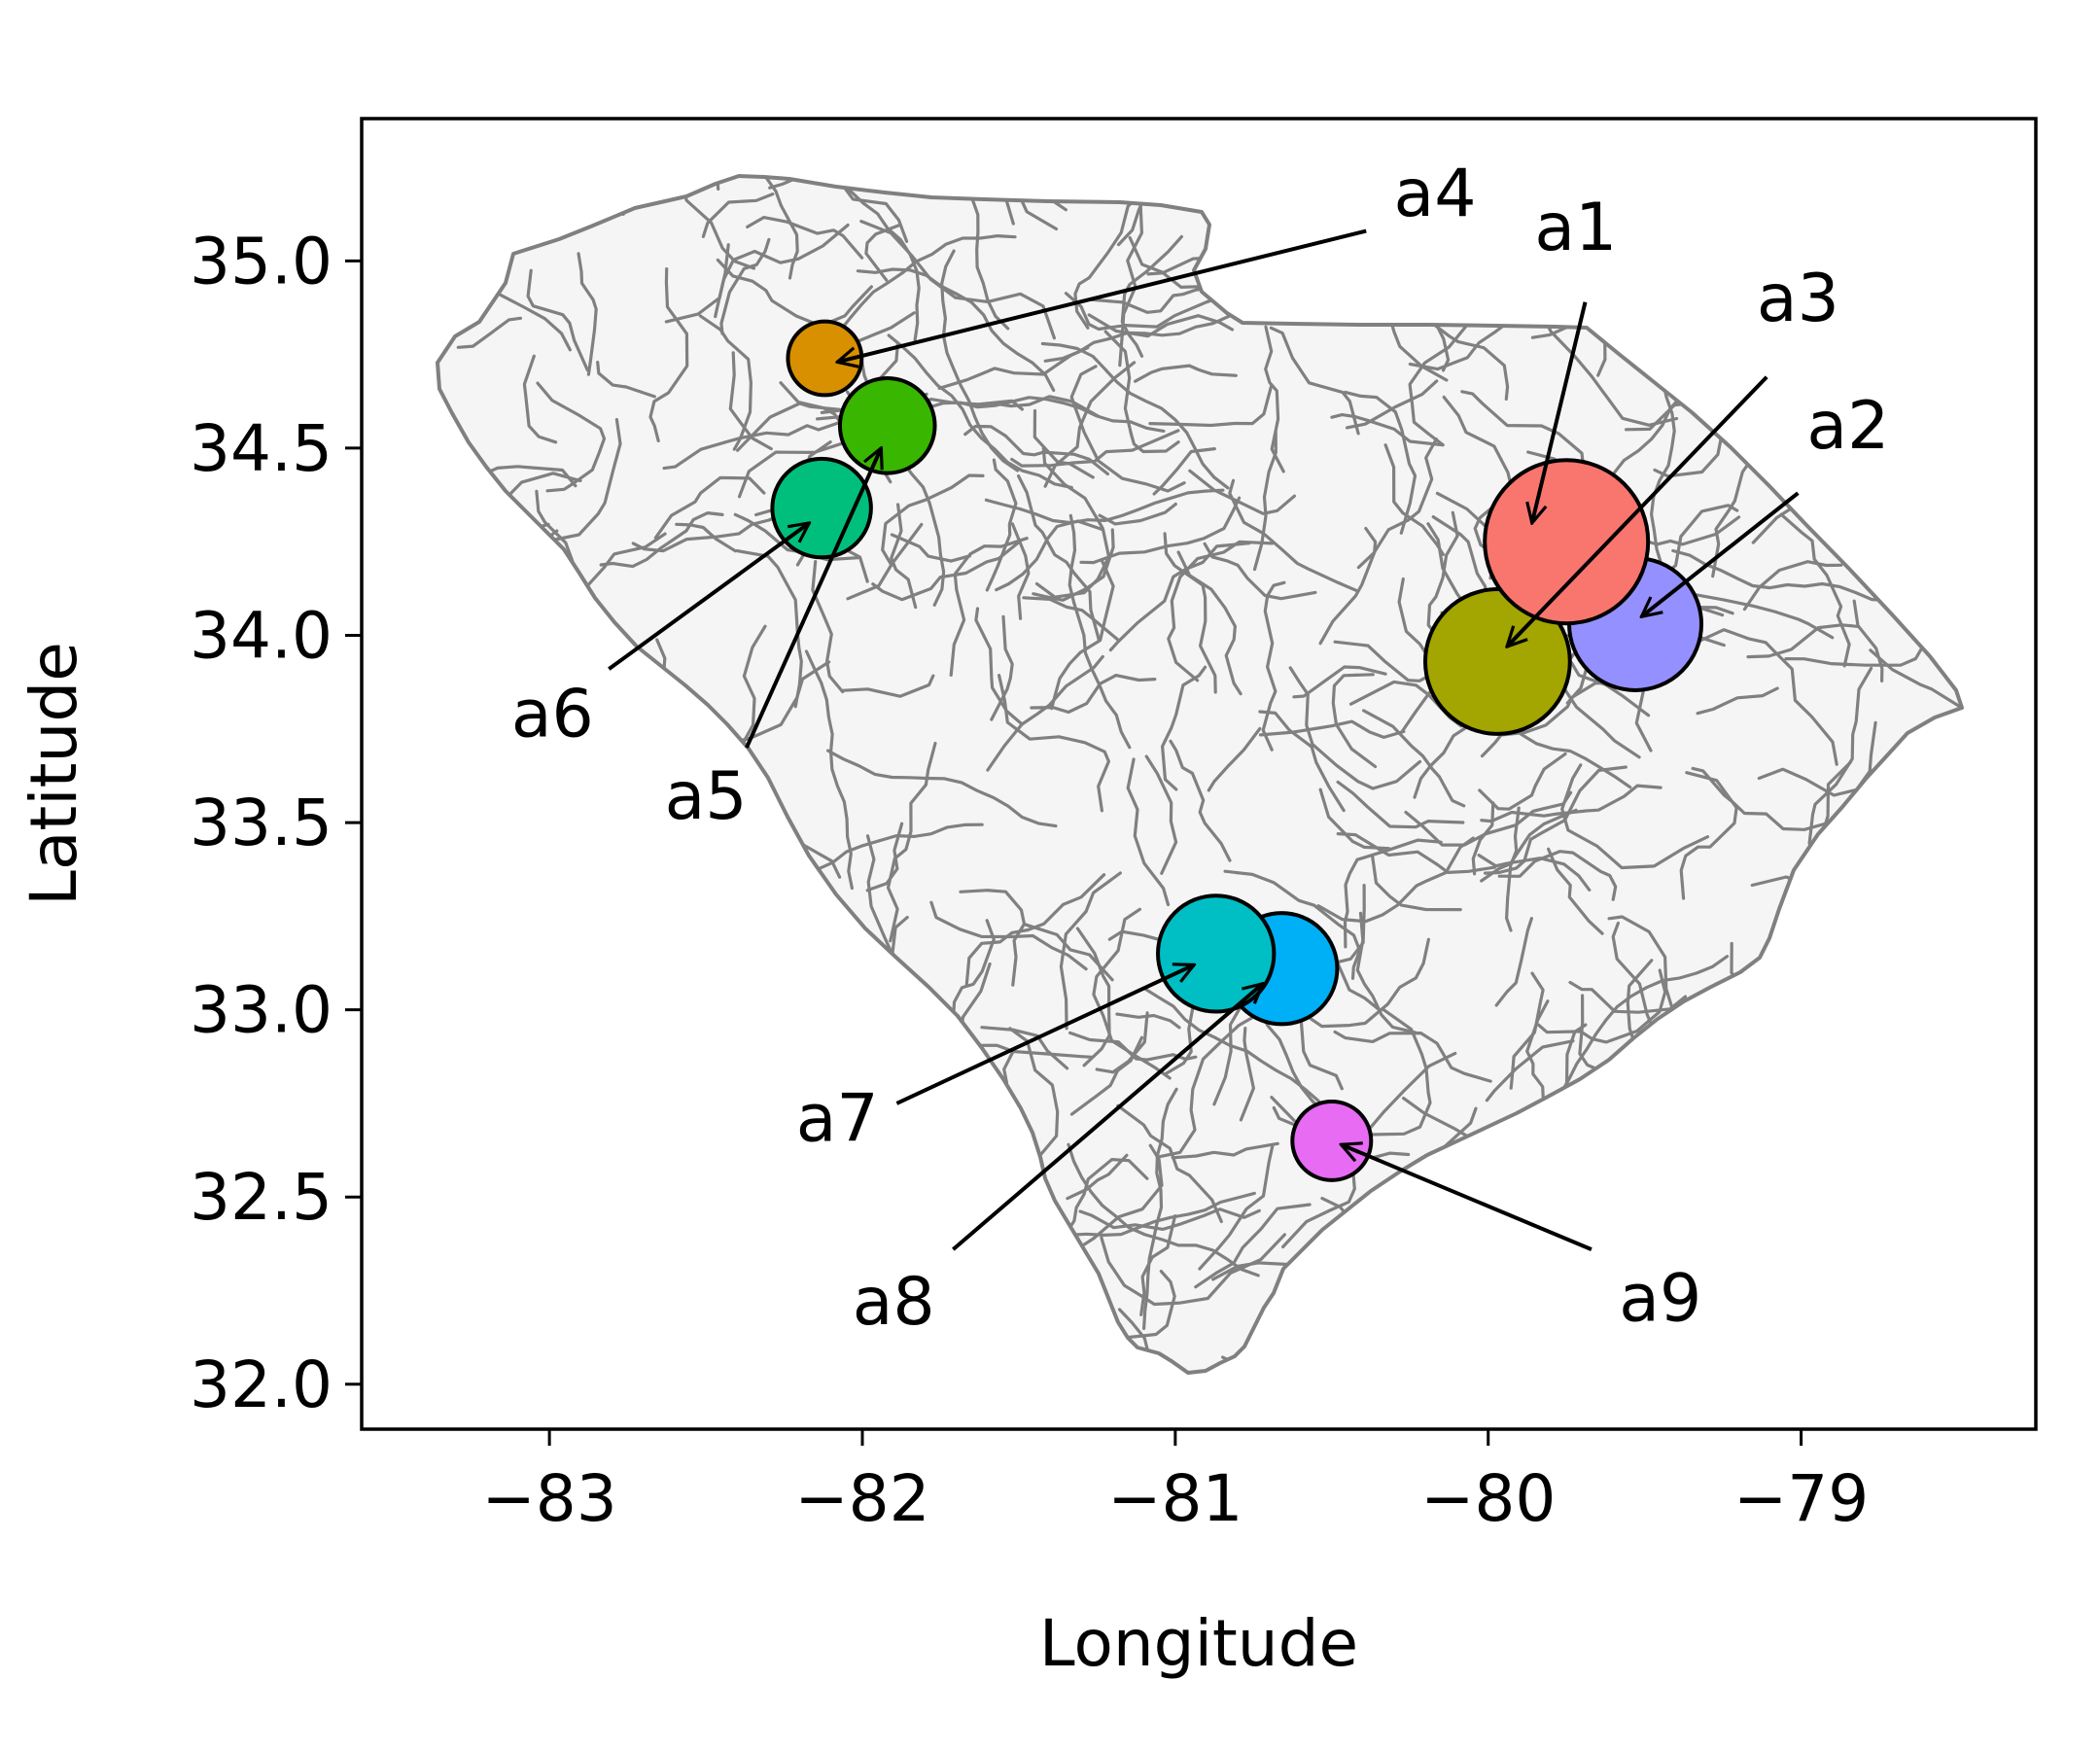  What do you see at coordinates (1575, 228) in the screenshot?
I see `annotation-label-a1: a1` at bounding box center [1575, 228].